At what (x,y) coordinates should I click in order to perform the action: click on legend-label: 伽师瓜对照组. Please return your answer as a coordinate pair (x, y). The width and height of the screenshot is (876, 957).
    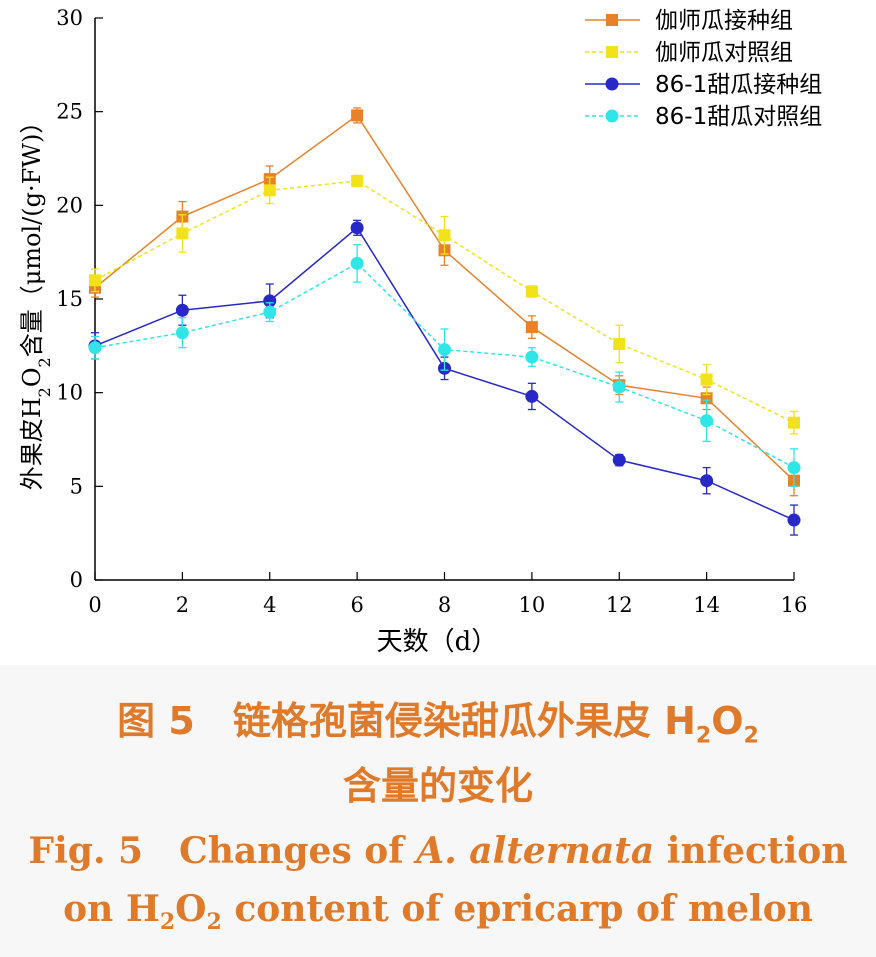
    Looking at the image, I should click on (724, 53).